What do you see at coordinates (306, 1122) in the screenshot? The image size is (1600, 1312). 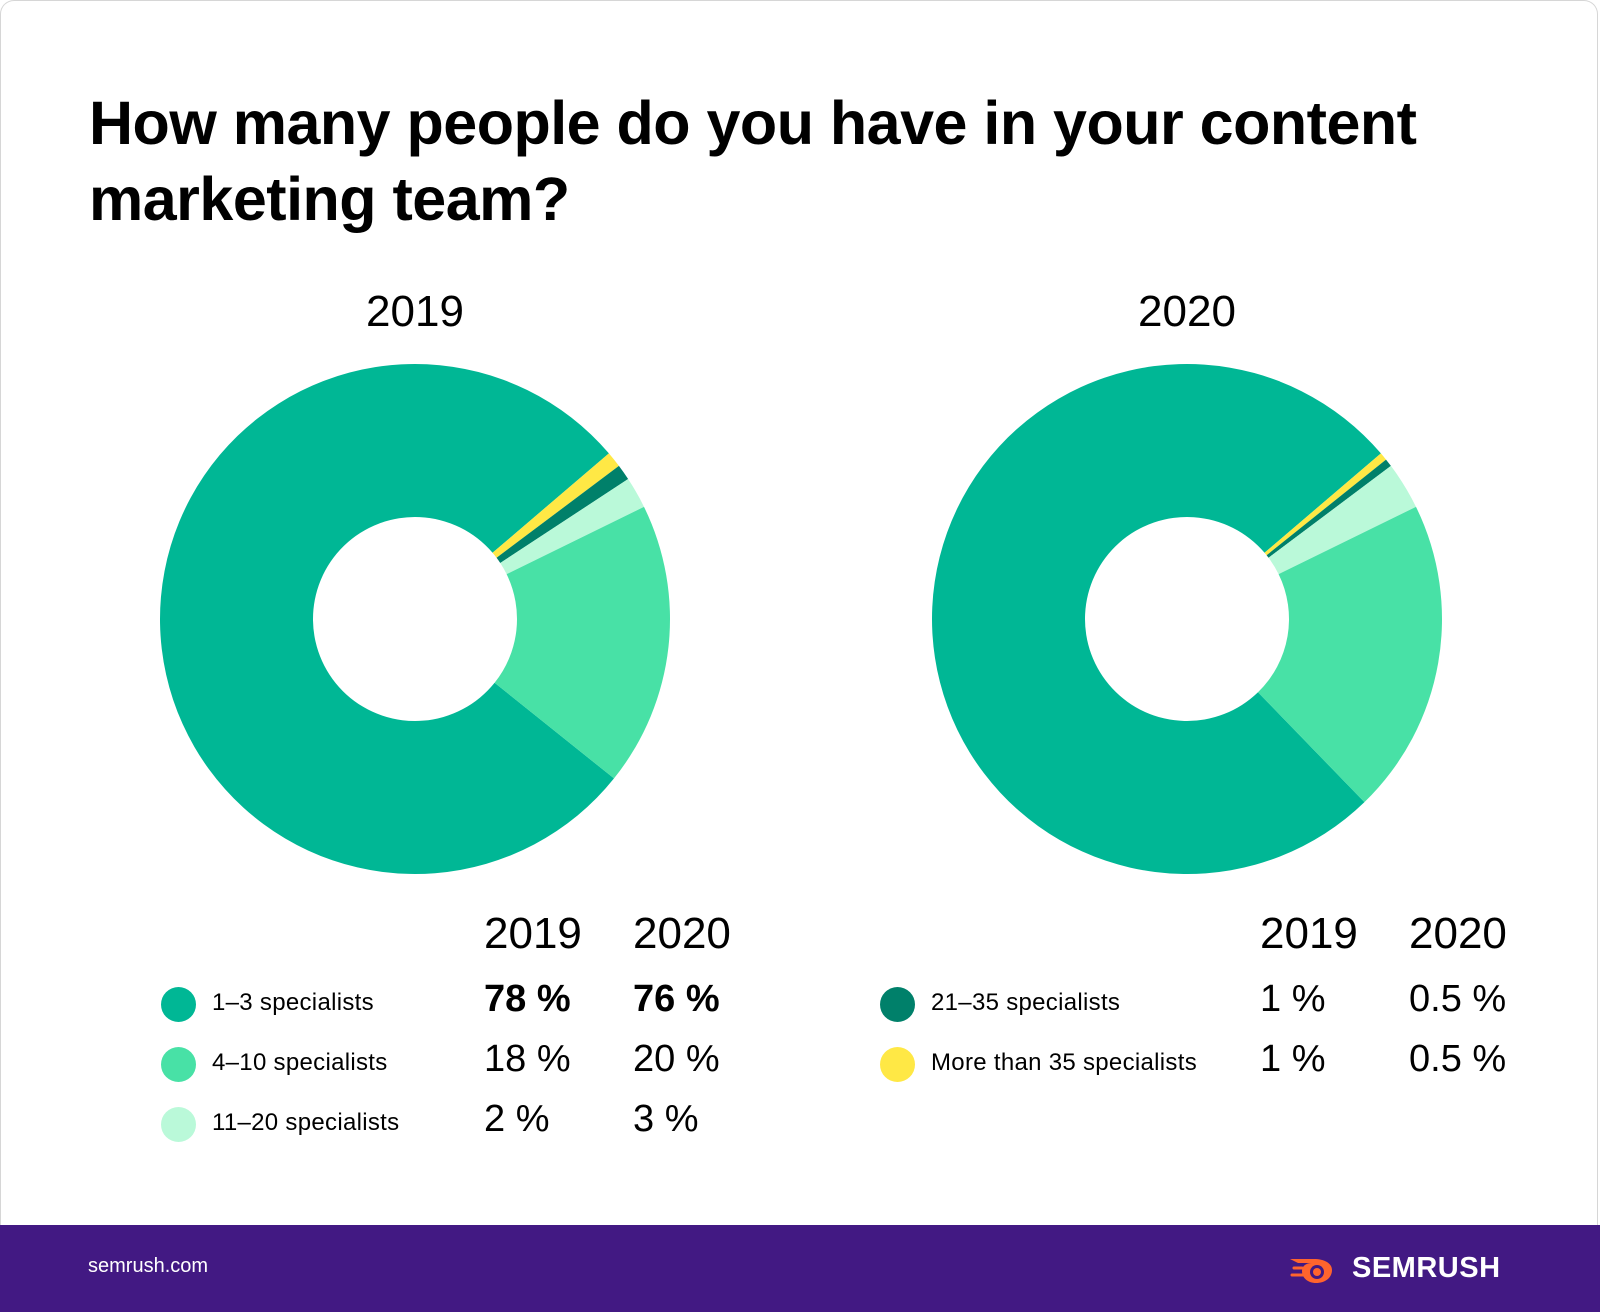 I see `legend-label: 11–20 specialists` at bounding box center [306, 1122].